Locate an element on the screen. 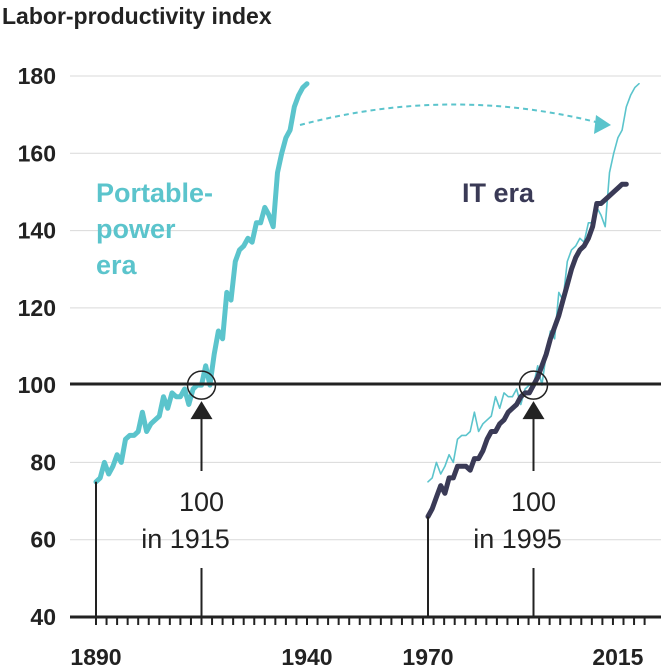 The width and height of the screenshot is (661, 670). era-label-portable-power: power is located at coordinates (136, 229).